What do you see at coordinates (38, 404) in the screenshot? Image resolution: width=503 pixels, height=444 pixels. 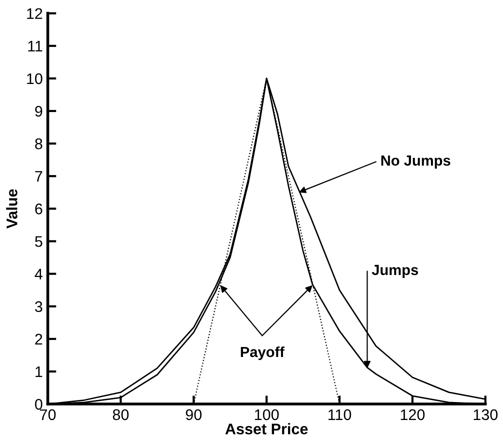 I see `y-tick-label: 0` at bounding box center [38, 404].